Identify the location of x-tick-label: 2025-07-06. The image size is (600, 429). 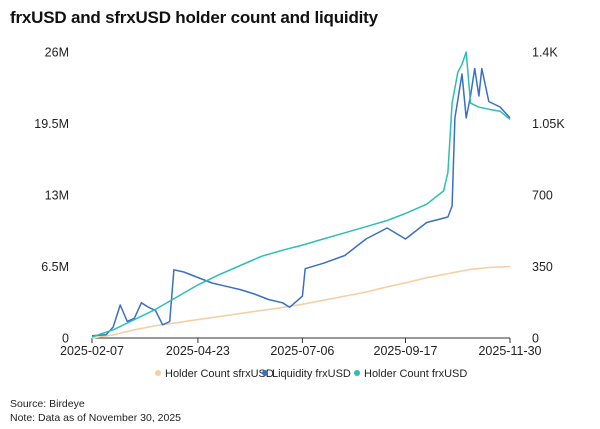
(302, 351).